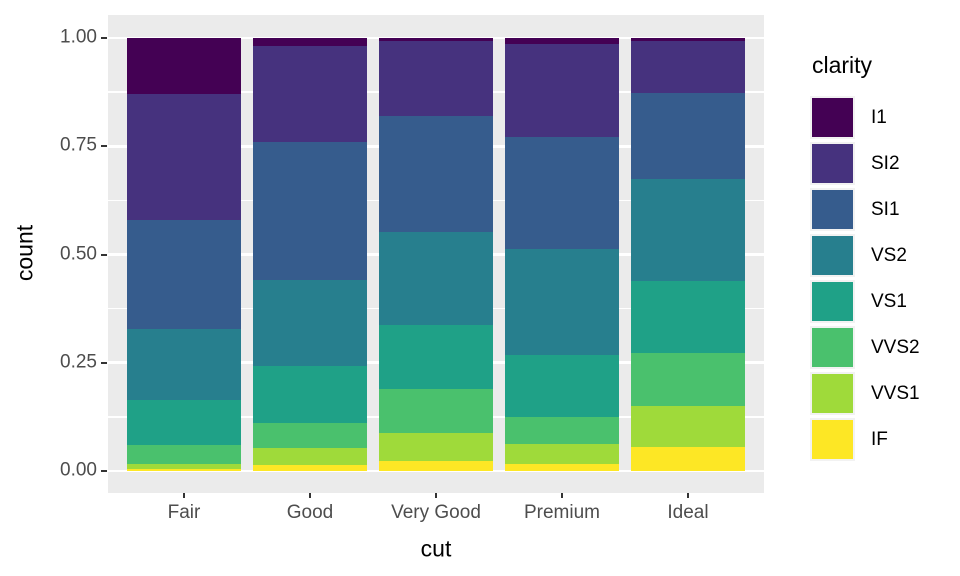  Describe the element at coordinates (78, 145) in the screenshot. I see `y-axis-tick-label: 0.75` at that location.